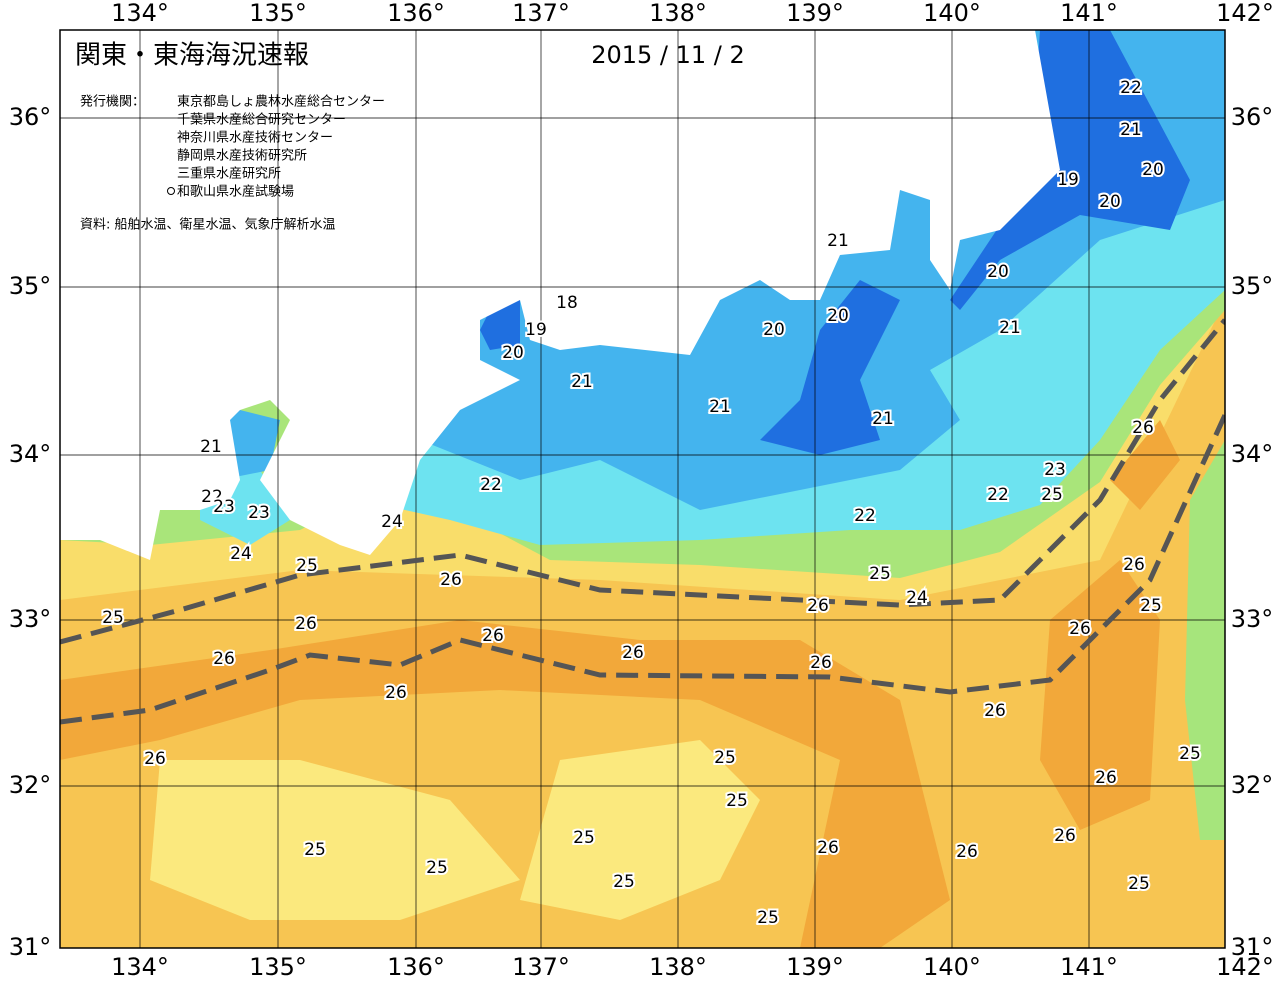  What do you see at coordinates (1252, 117) in the screenshot?
I see `lat-label-right: 36°` at bounding box center [1252, 117].